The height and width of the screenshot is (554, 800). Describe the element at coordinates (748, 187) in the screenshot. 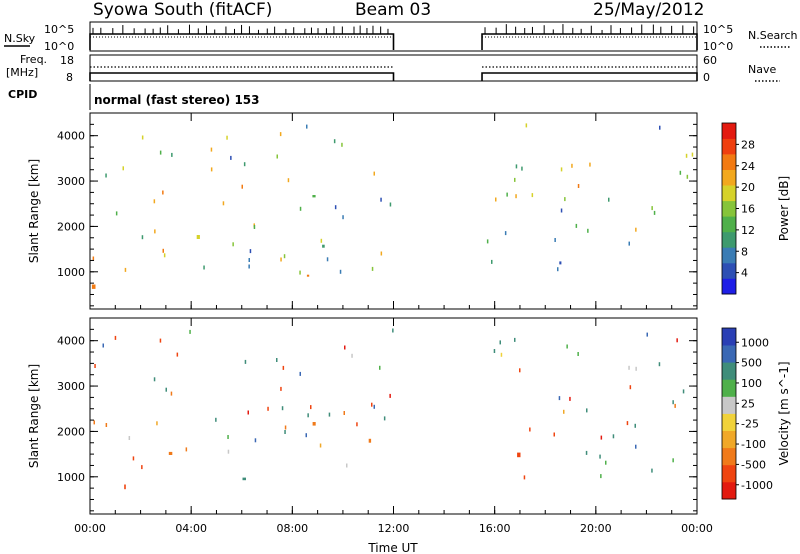

I see `colorbar-tick-label: 20` at that location.